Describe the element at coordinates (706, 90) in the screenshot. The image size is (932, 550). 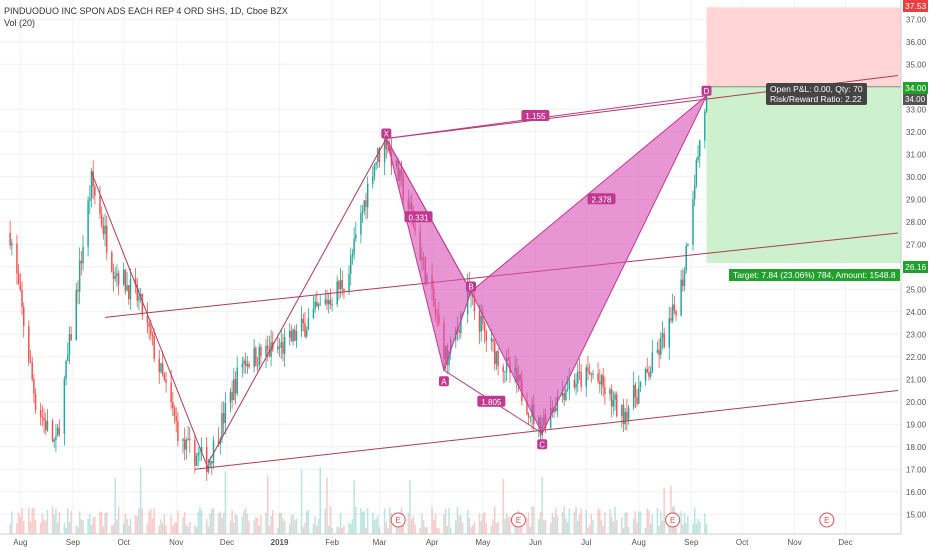
I see `pattern-point-d-badge` at that location.